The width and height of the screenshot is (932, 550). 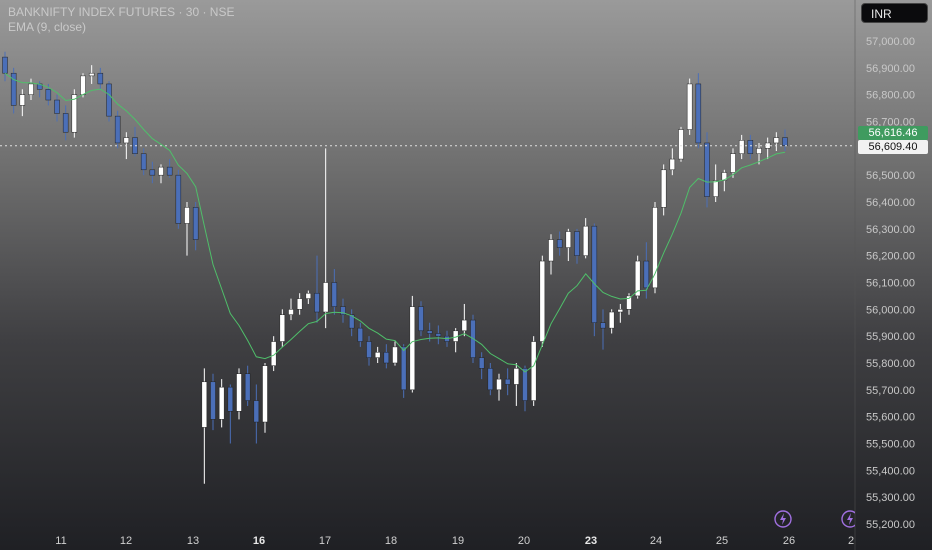 I want to click on time-tick-label: 25, so click(x=722, y=541).